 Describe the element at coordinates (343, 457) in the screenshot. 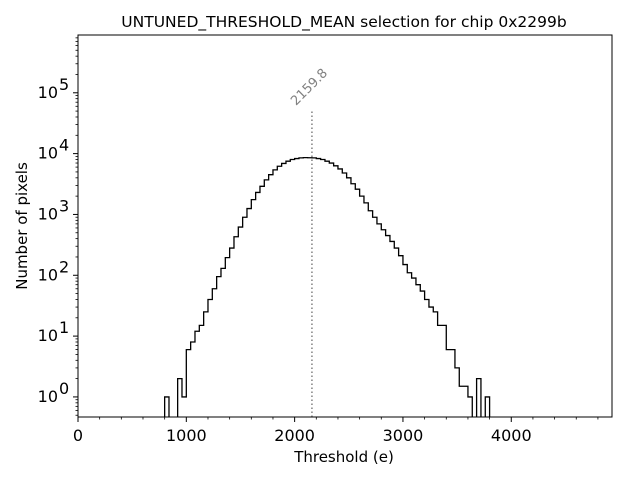

I see `x-axis-label: Threshold (e)` at that location.